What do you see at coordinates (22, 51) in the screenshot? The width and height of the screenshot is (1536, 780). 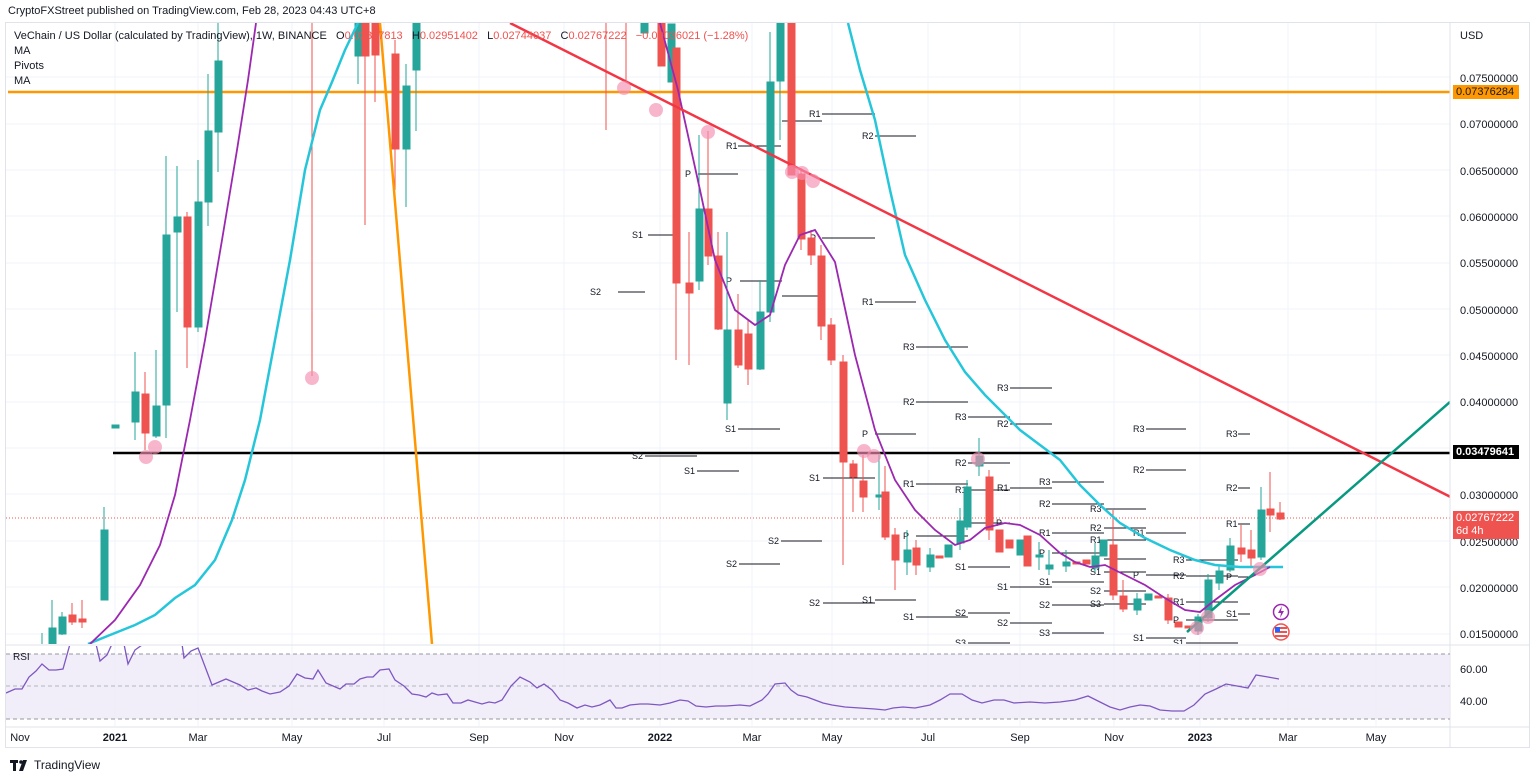 I see `indicator-ma-1: MA` at bounding box center [22, 51].